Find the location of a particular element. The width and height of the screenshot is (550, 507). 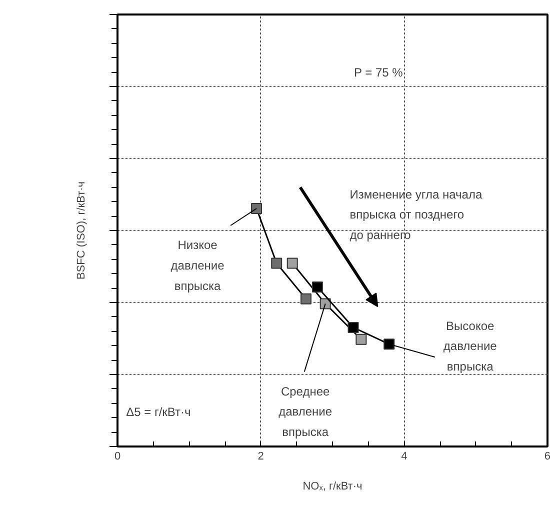

x-tick-label: 2 is located at coordinates (261, 456).